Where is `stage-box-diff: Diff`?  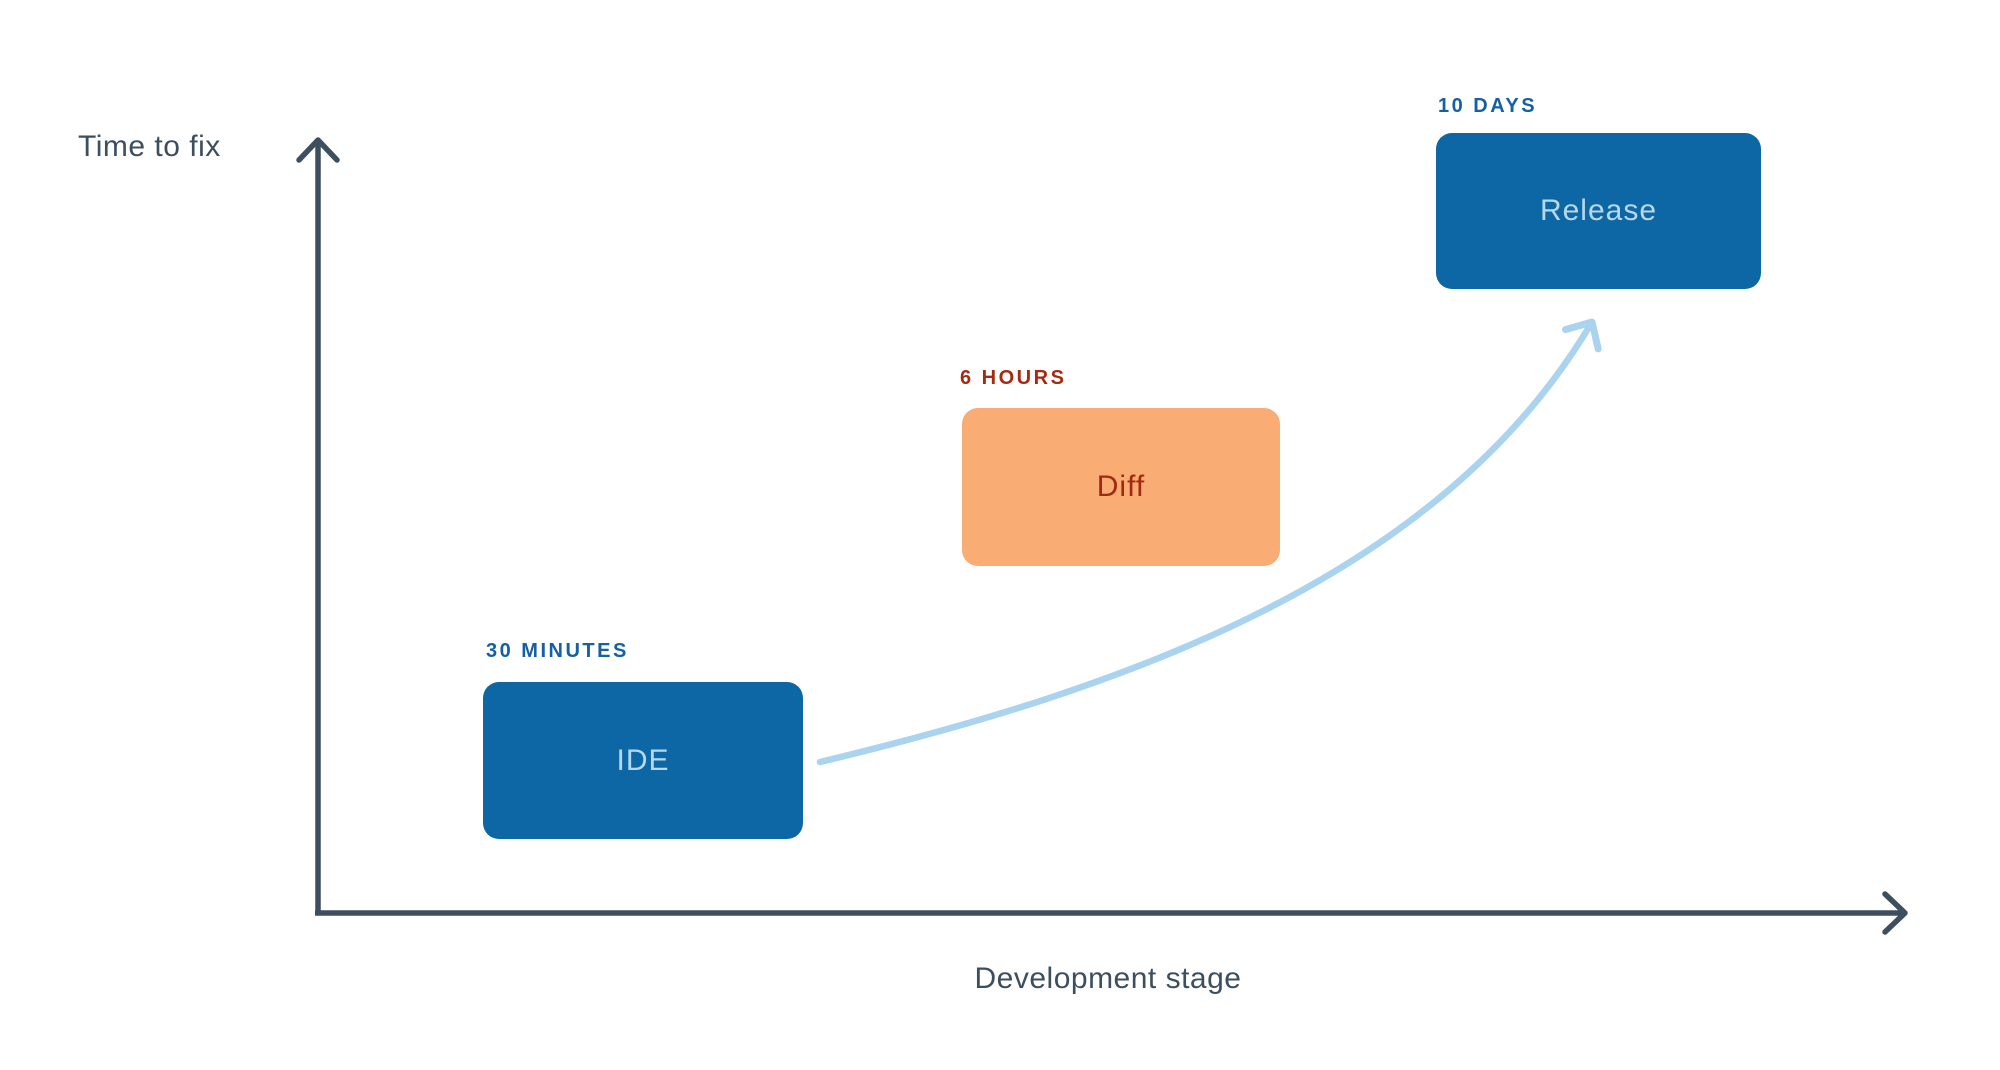
stage-box-diff: Diff is located at coordinates (1121, 487).